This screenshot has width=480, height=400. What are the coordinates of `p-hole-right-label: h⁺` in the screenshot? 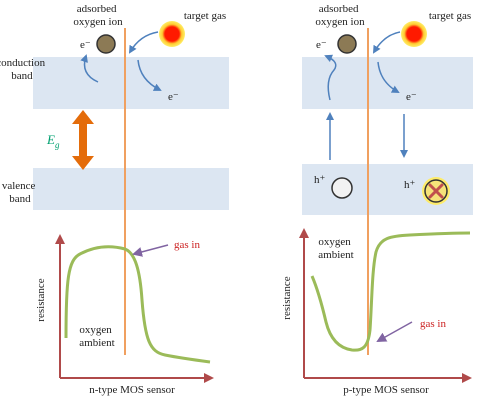 It's located at (410, 185).